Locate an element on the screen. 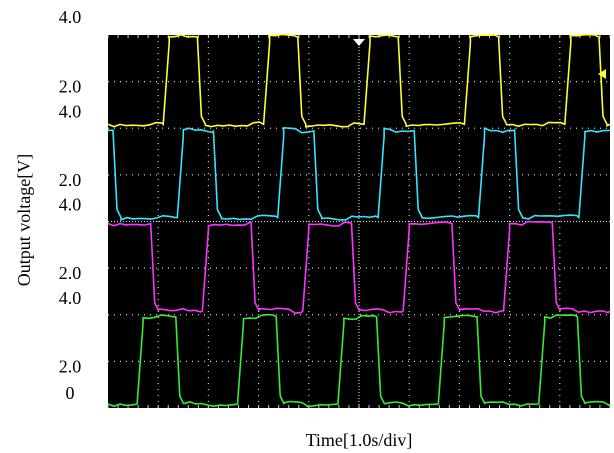 The image size is (614, 453). y-tick-labels: 4.0 2.0 4.0 2.0 4.0 2.0 4.0 2.0 0 is located at coordinates (70, 205).